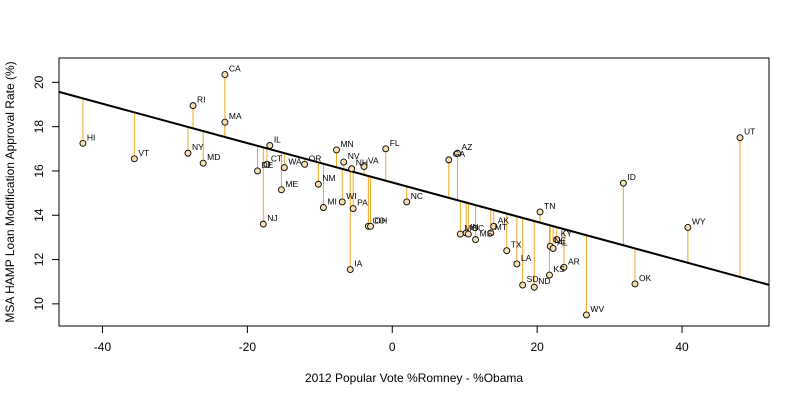  Describe the element at coordinates (323, 207) in the screenshot. I see `point-mi` at that location.